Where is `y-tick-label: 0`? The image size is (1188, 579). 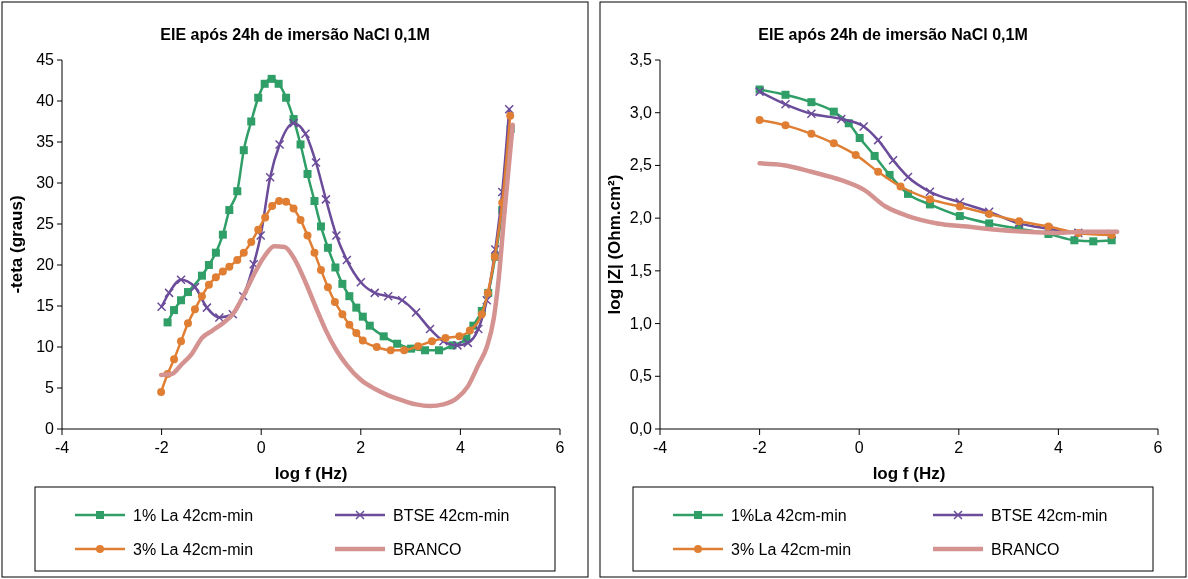 y-tick-label: 0 is located at coordinates (50, 428).